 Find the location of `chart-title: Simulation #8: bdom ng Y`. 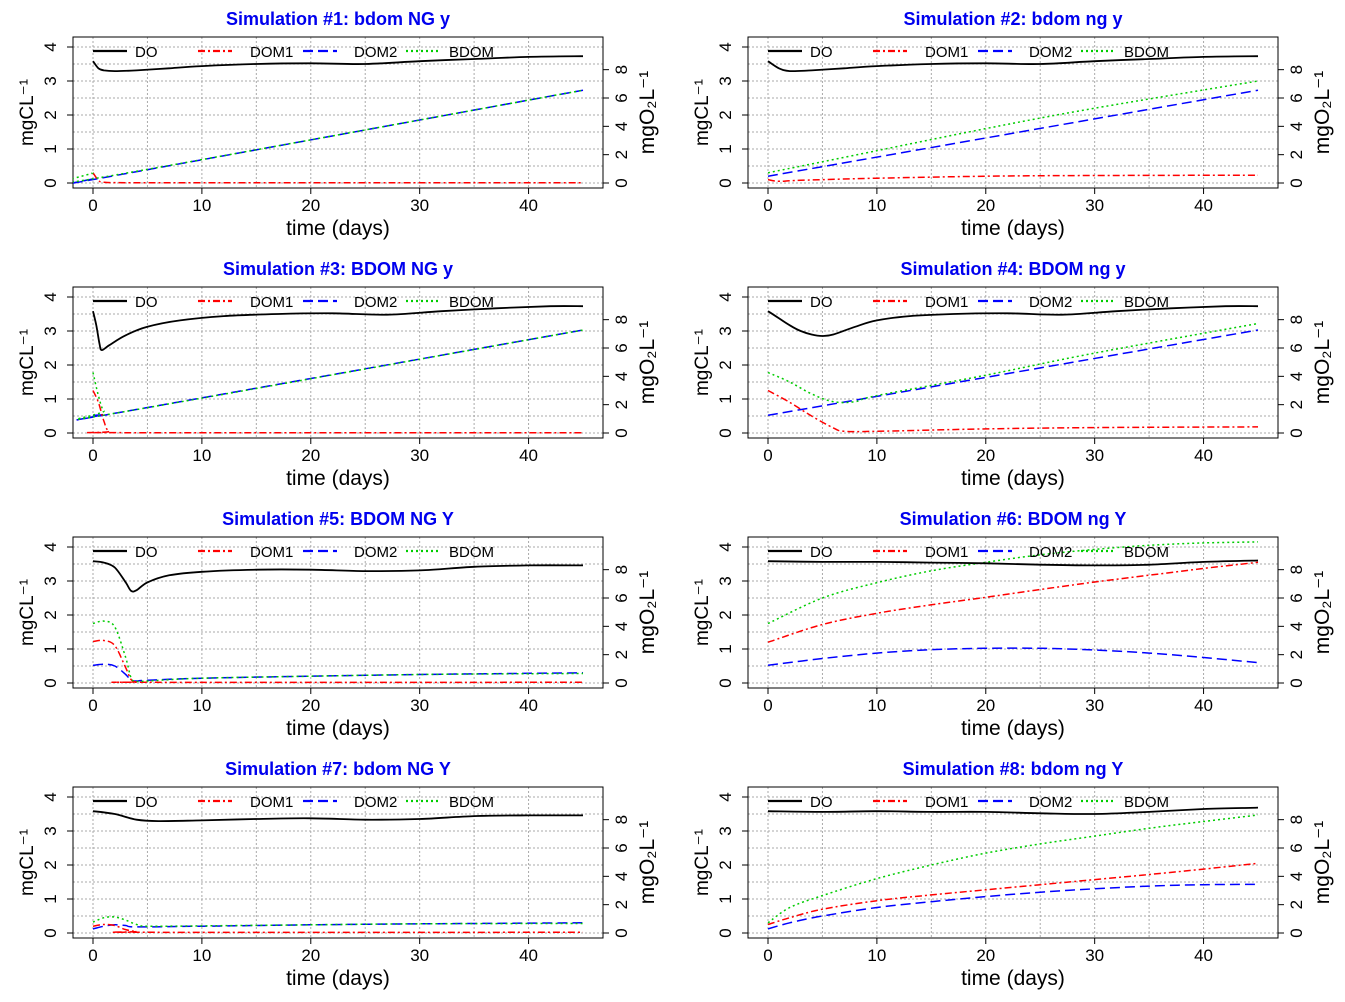

chart-title: Simulation #8: bdom ng Y is located at coordinates (1013, 769).